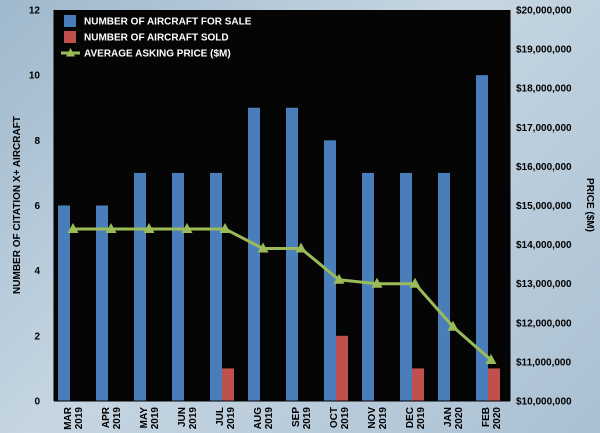 Image resolution: width=600 pixels, height=433 pixels. What do you see at coordinates (378, 418) in the screenshot?
I see `x-tick-label: NOV2019` at bounding box center [378, 418].